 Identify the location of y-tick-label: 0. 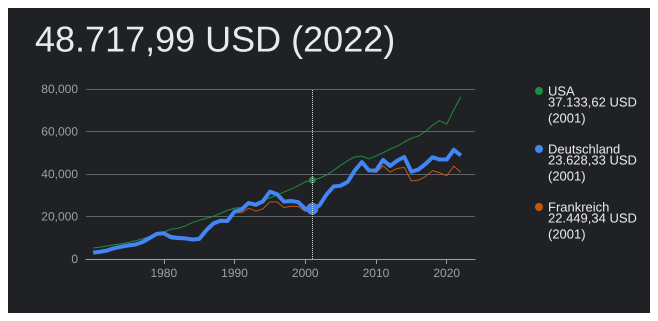
(74, 259).